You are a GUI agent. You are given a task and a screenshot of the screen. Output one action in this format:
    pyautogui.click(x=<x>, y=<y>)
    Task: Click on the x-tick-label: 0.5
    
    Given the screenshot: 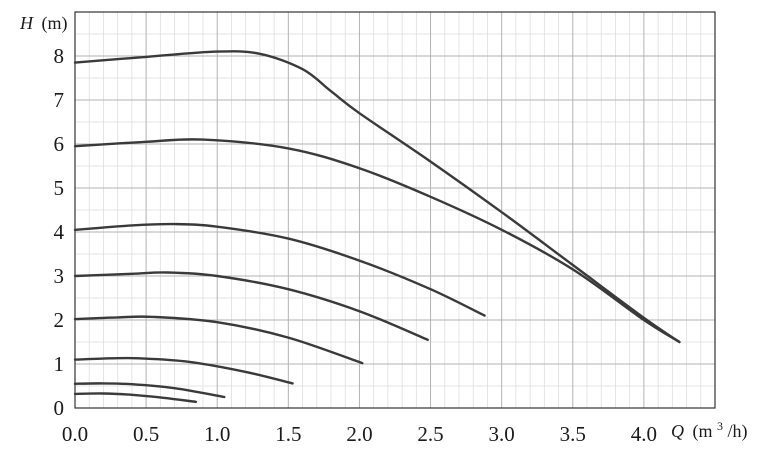 What is the action you would take?
    pyautogui.click(x=146, y=434)
    